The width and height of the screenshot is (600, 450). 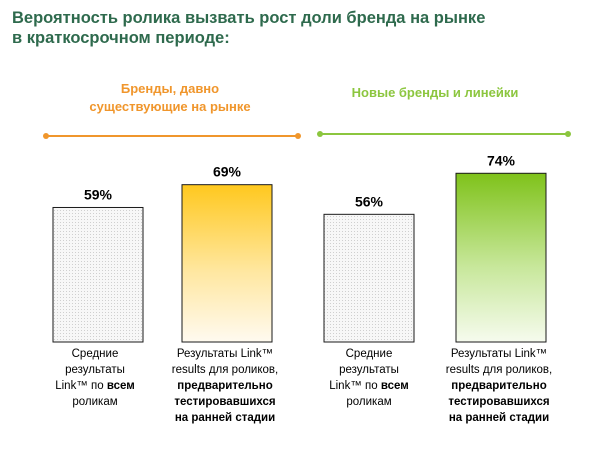 I want to click on group-divider-dot-left-new, so click(x=320, y=134).